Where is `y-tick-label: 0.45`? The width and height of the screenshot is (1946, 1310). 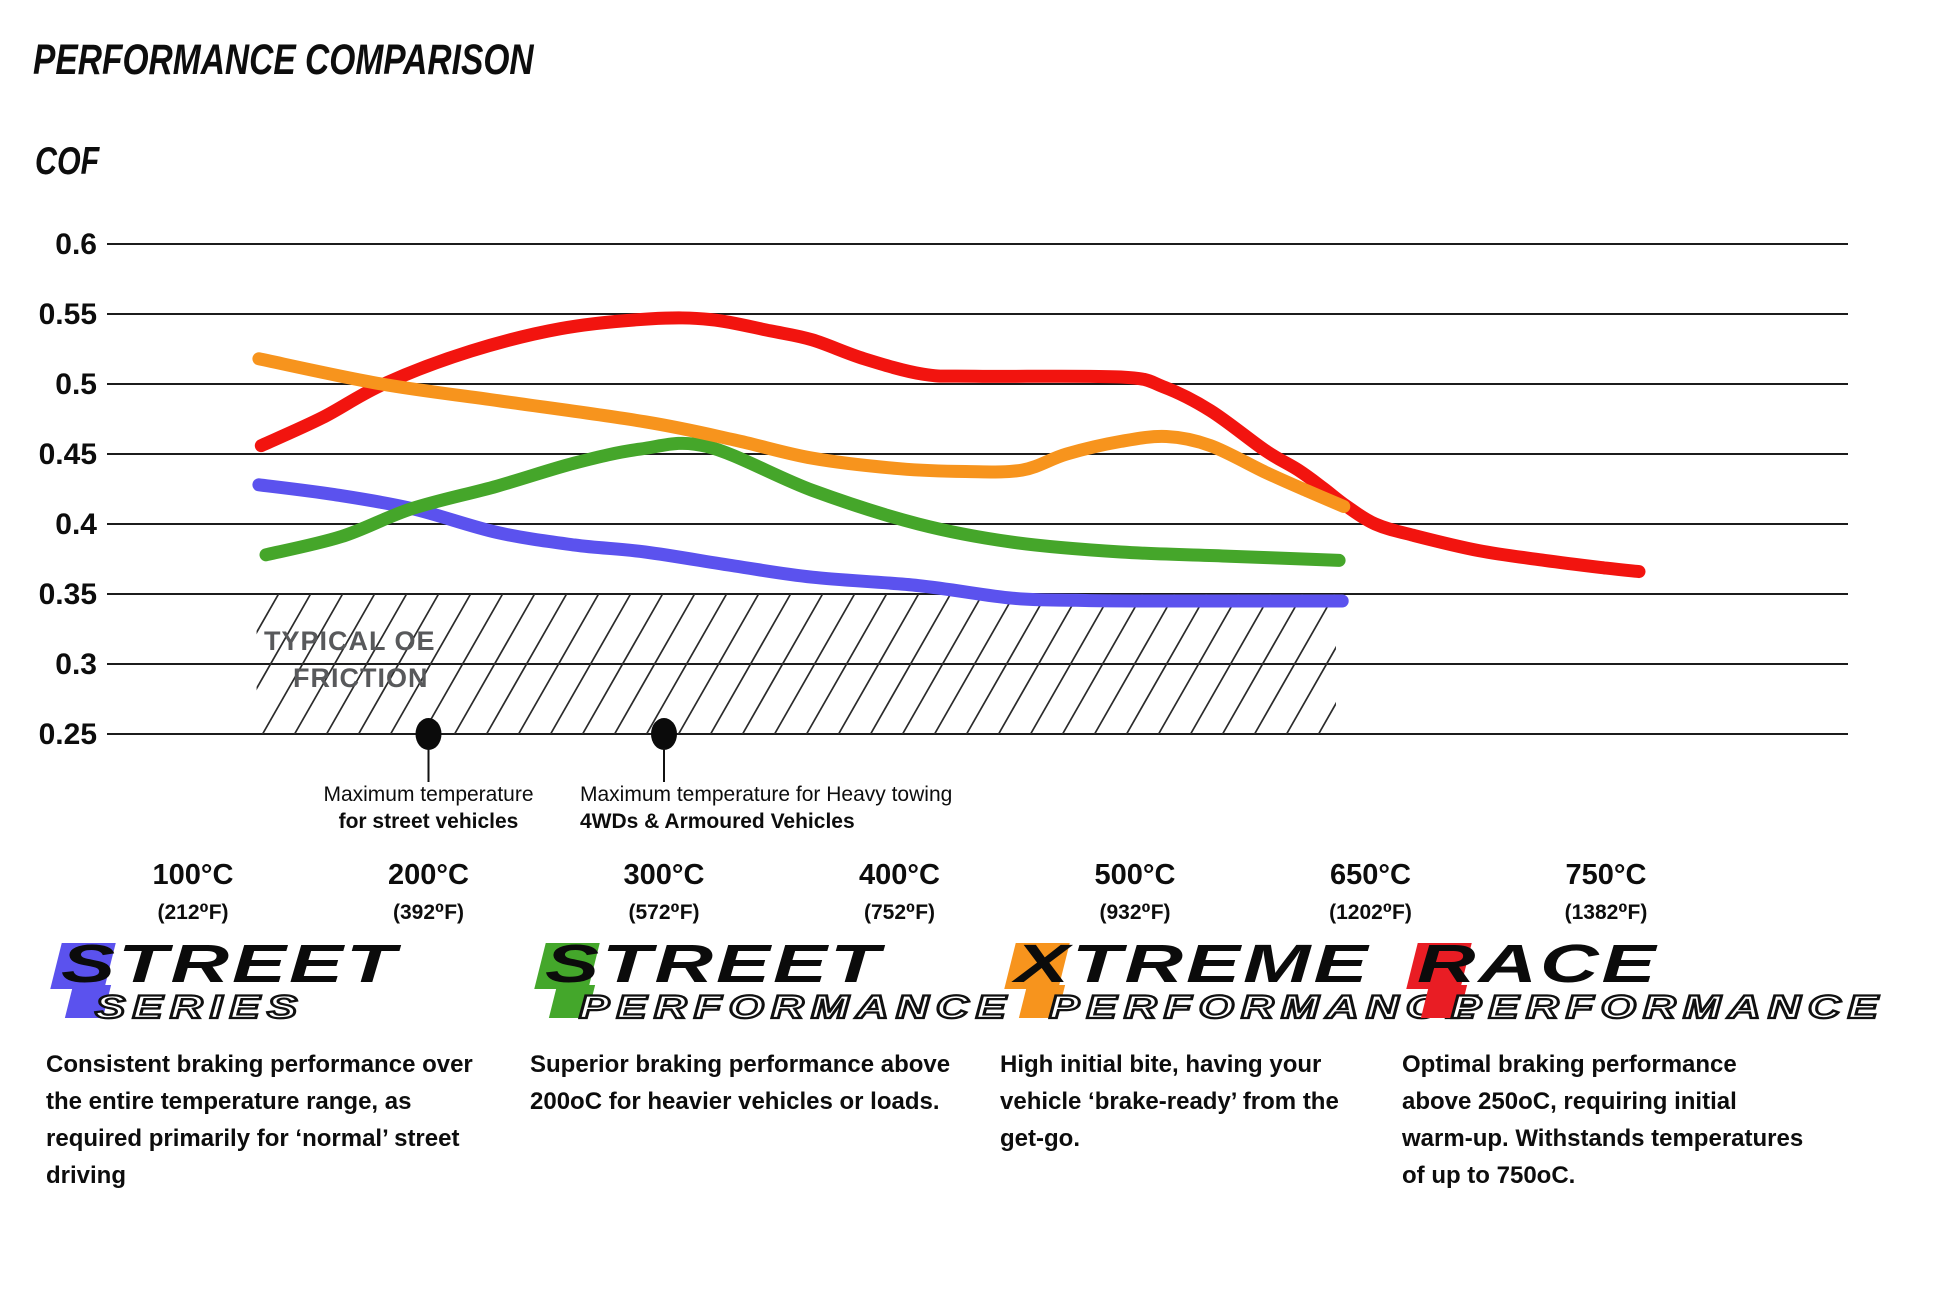
y-tick-label: 0.45 is located at coordinates (68, 454).